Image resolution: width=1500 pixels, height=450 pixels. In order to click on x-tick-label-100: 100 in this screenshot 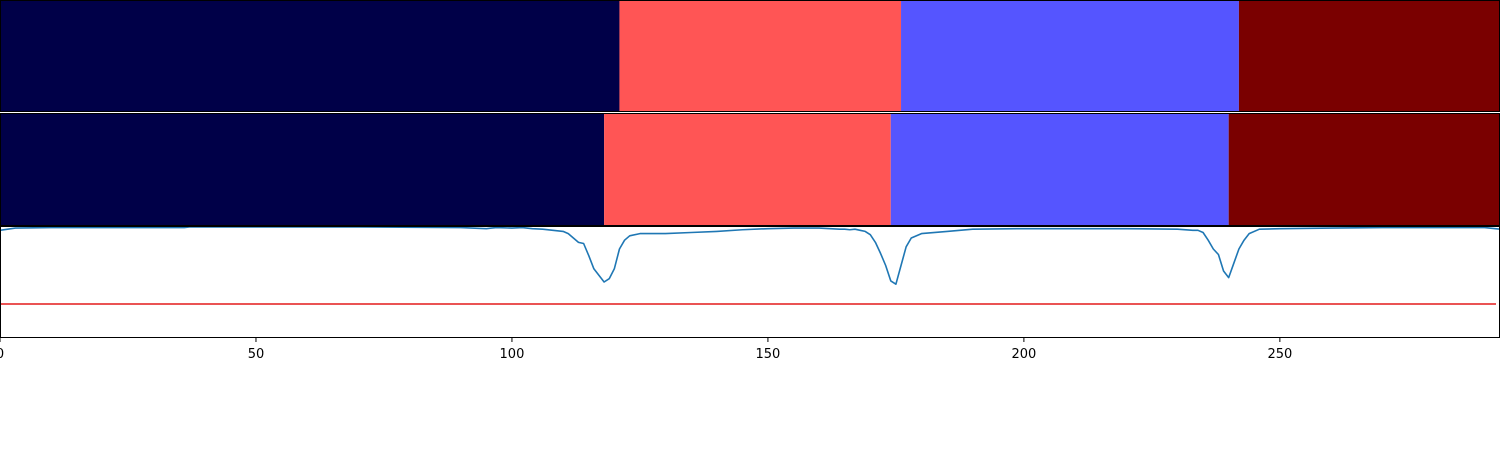, I will do `click(512, 354)`.